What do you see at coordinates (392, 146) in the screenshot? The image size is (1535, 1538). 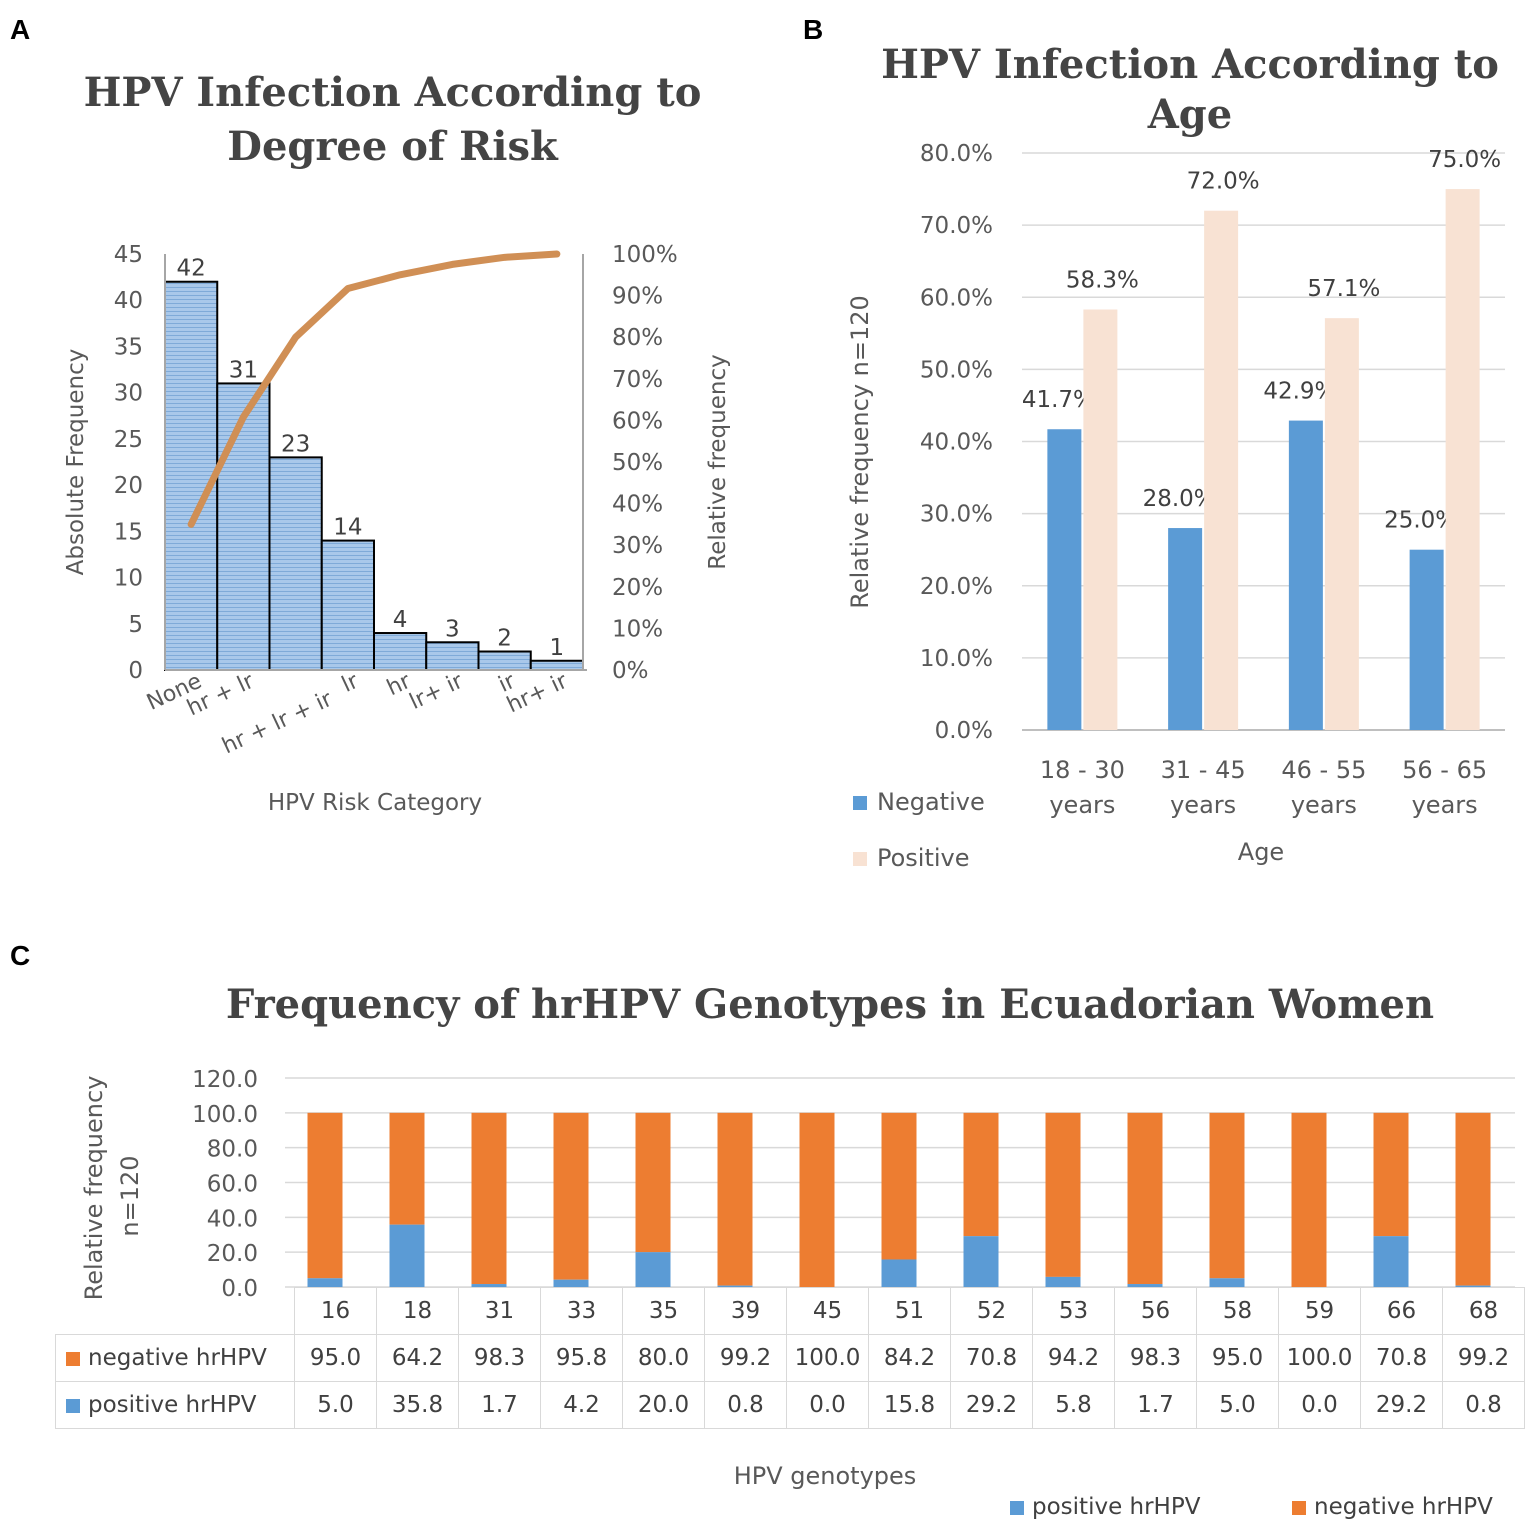 I see `chart-a-title-line-2: Degree of Risk` at bounding box center [392, 146].